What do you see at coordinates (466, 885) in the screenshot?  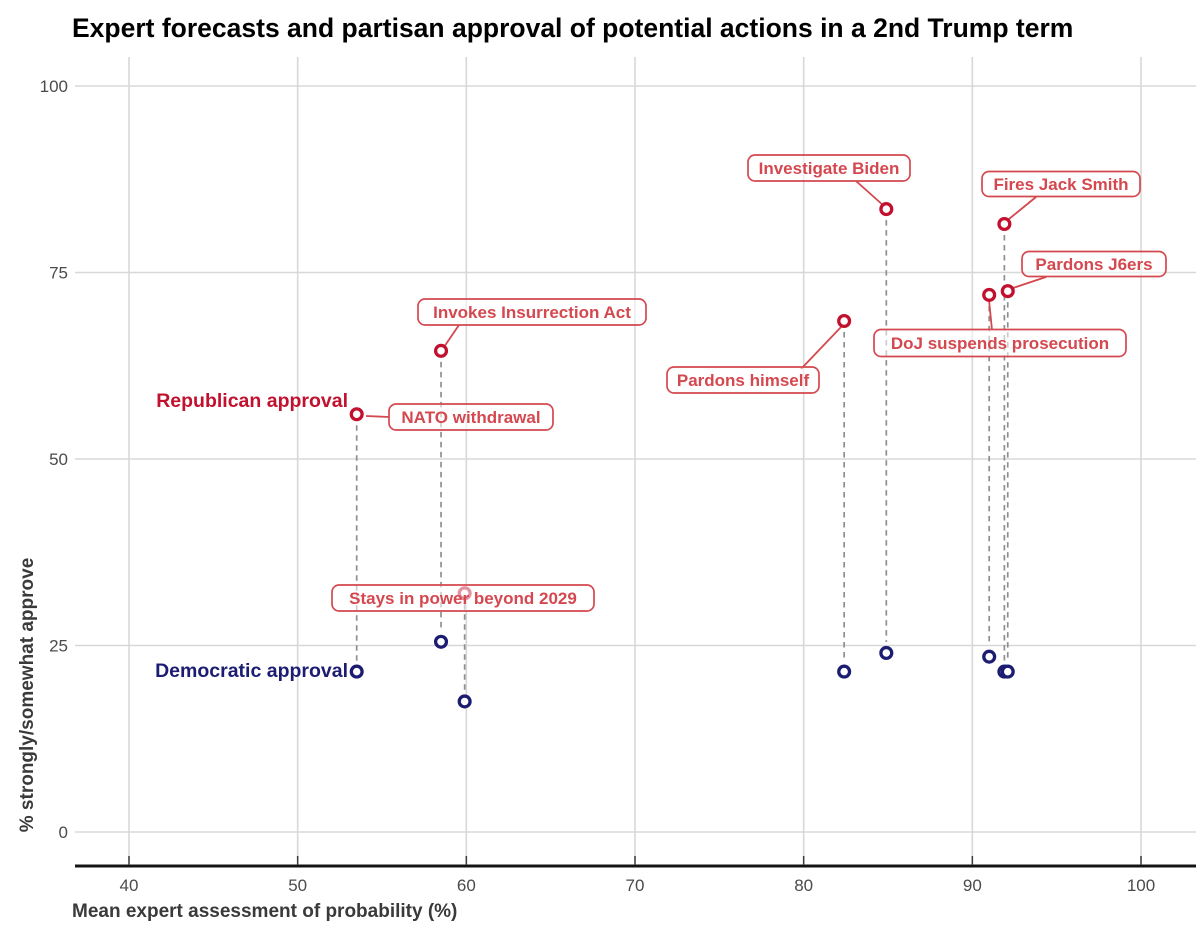 I see `x-tick-label: 60` at bounding box center [466, 885].